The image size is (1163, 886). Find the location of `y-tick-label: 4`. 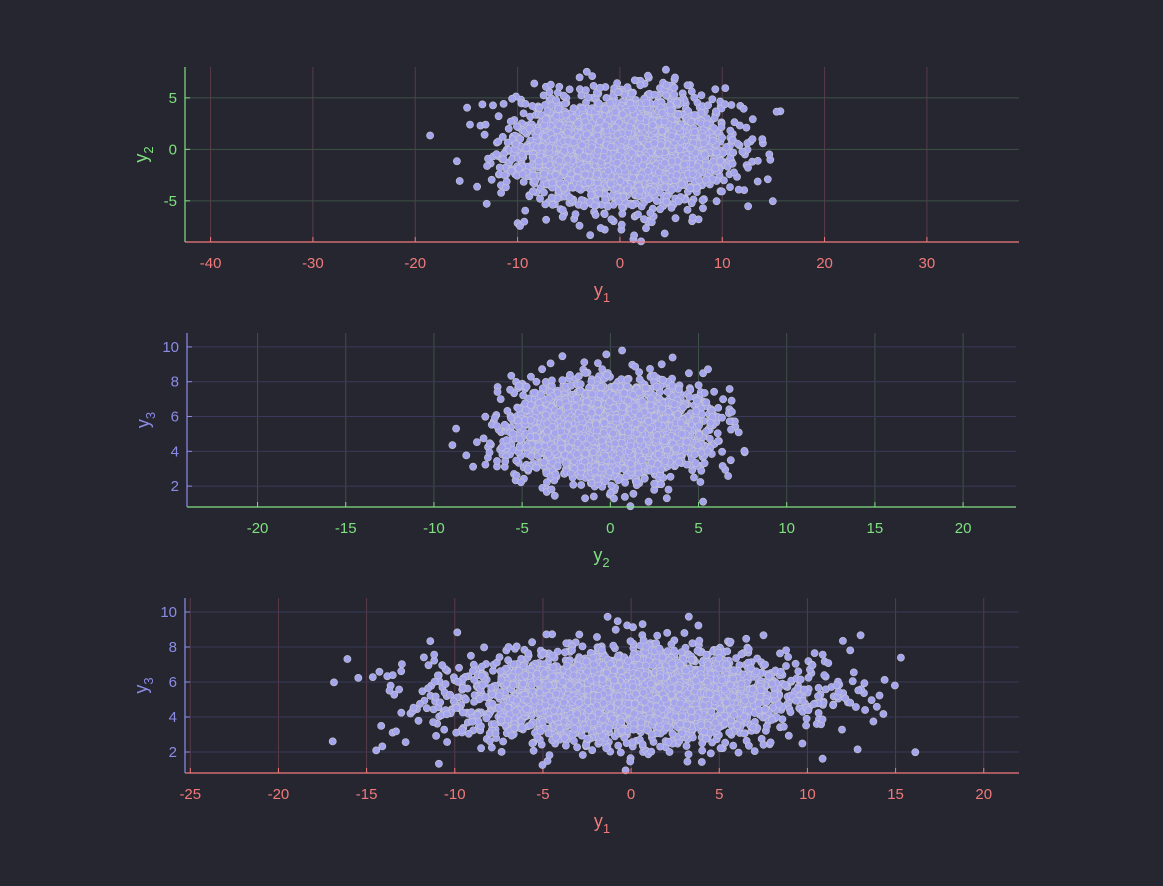

y-tick-label: 4 is located at coordinates (175, 451).